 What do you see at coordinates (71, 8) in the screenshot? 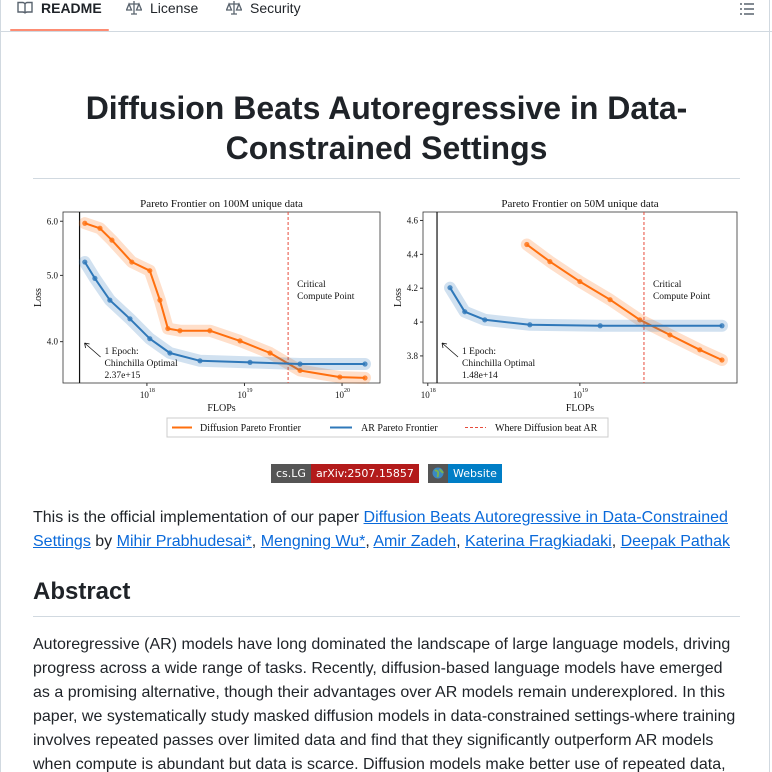
I see `tab-label: README` at bounding box center [71, 8].